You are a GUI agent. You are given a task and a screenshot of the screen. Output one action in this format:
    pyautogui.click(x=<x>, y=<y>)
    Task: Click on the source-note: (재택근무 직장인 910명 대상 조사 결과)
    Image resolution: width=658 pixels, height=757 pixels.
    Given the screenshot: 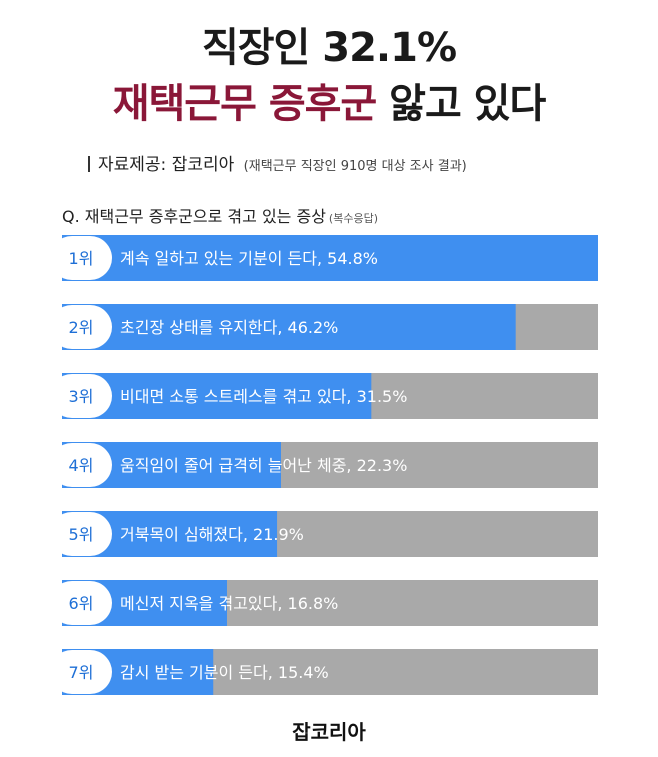 What is the action you would take?
    pyautogui.click(x=355, y=166)
    